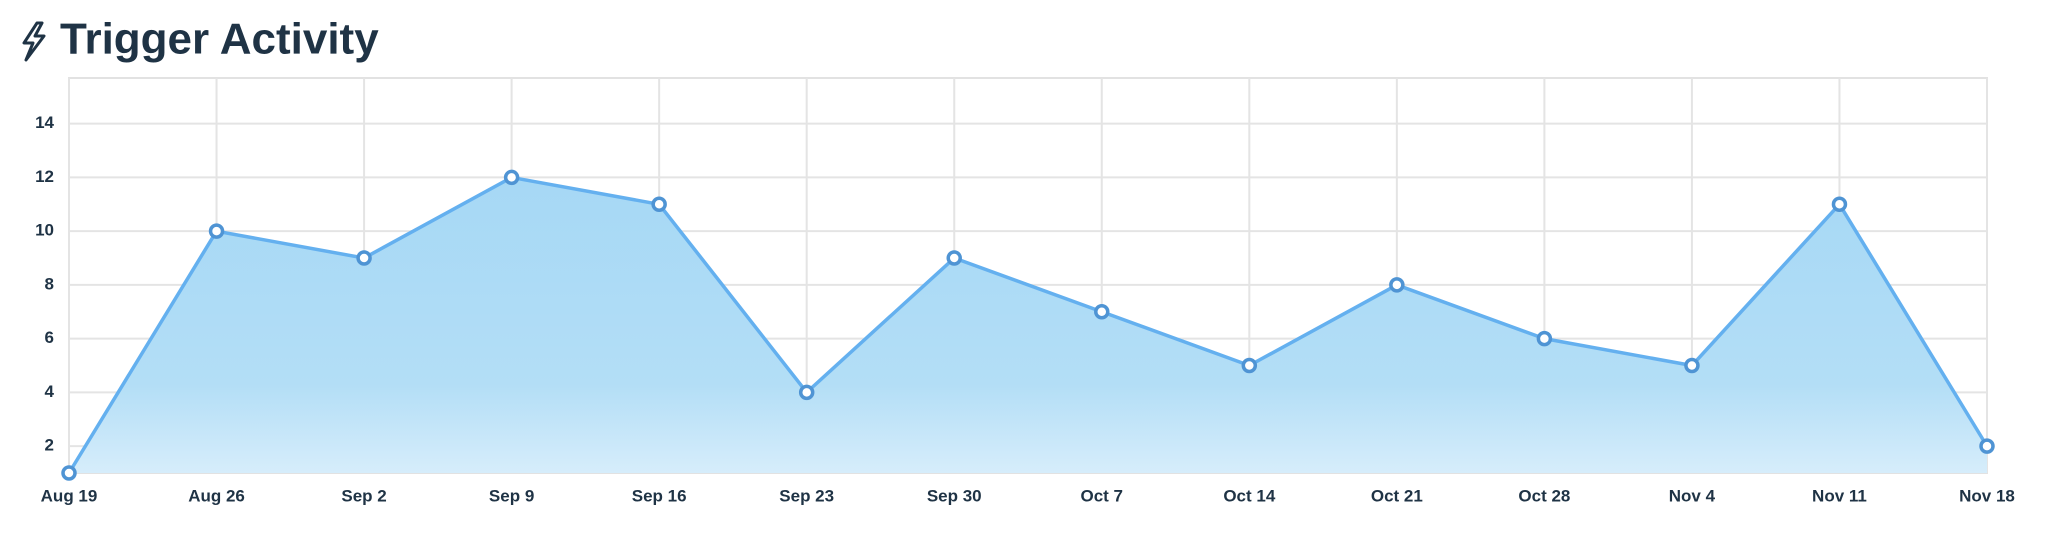 The height and width of the screenshot is (550, 2048). I want to click on x-tick-label: Aug 26, so click(216, 495).